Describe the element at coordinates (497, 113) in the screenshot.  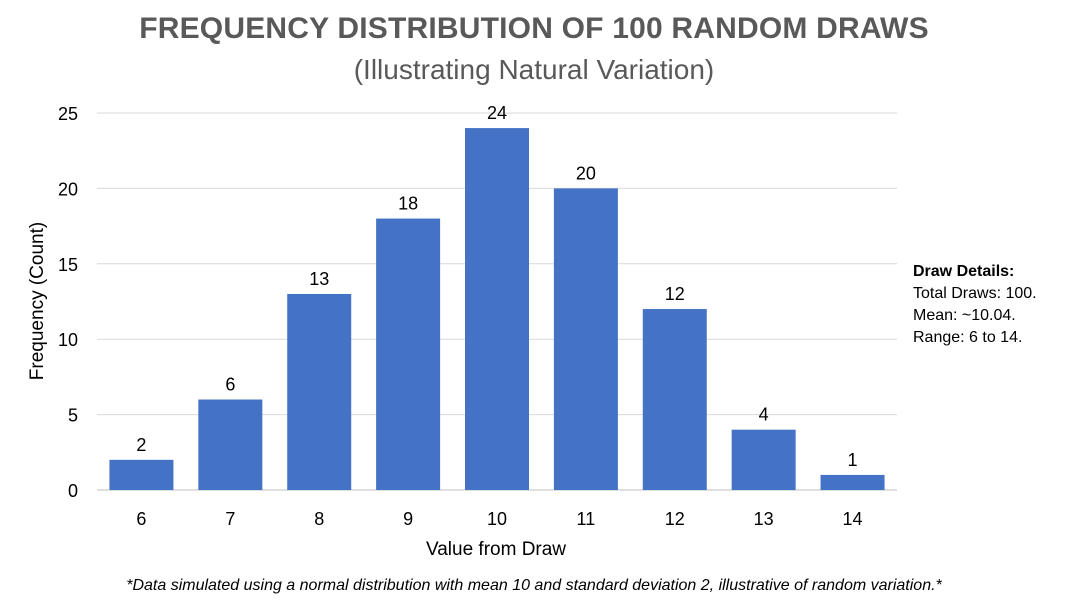
I see `data-label: 24` at that location.